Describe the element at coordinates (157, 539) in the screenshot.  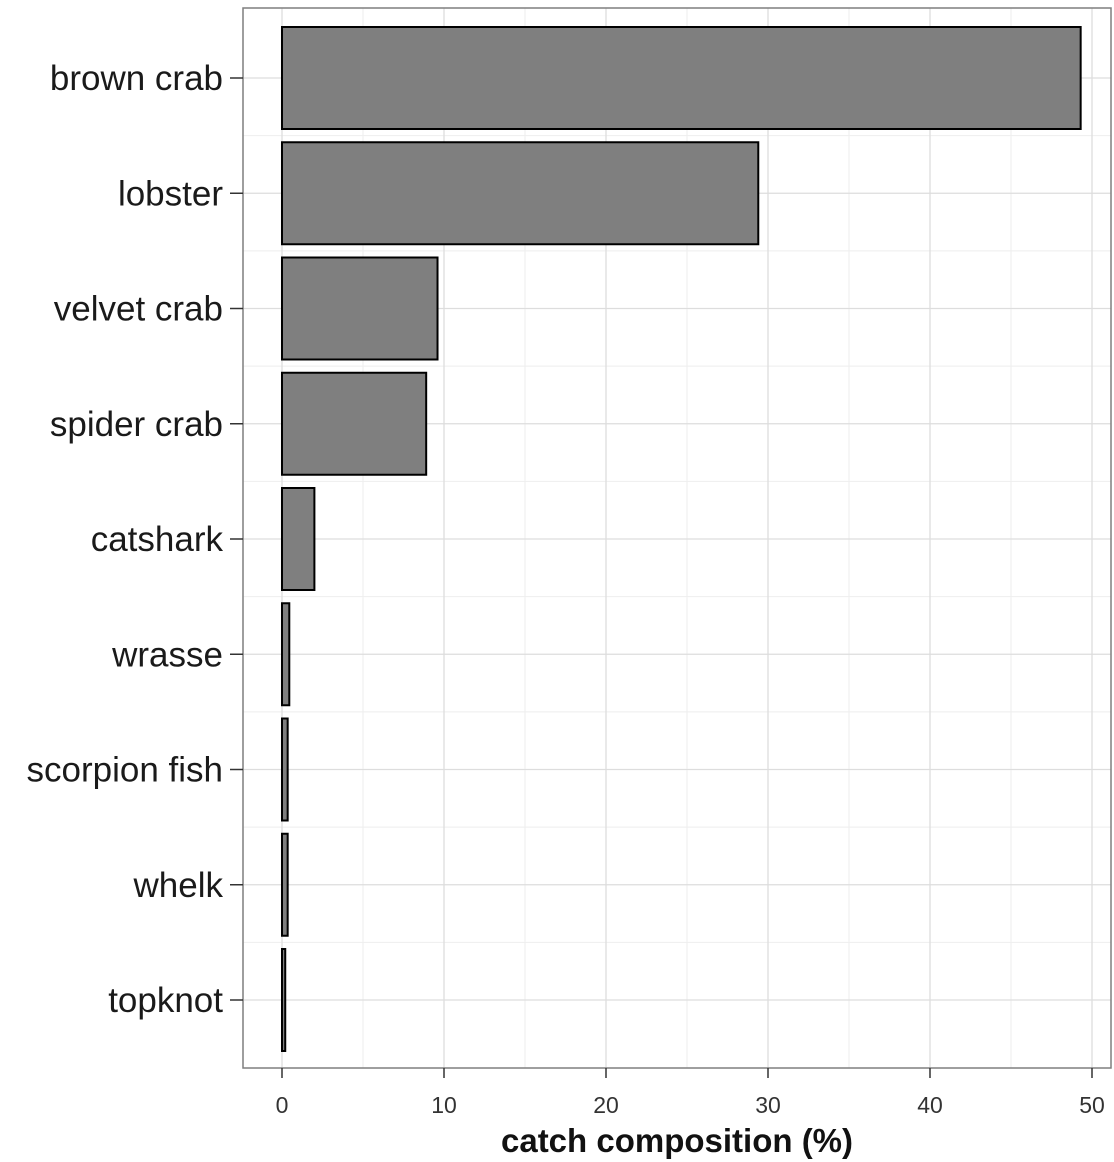
I see `y-tick-label: catshark` at that location.